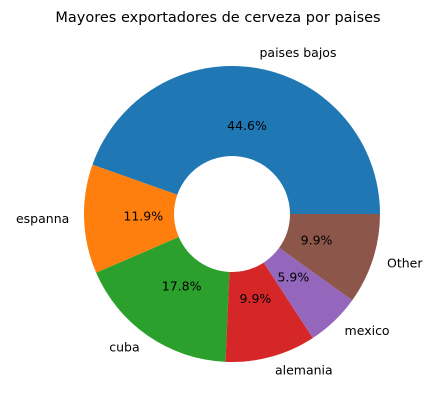  I want to click on pct-label-cuba: 17.8%, so click(182, 286).